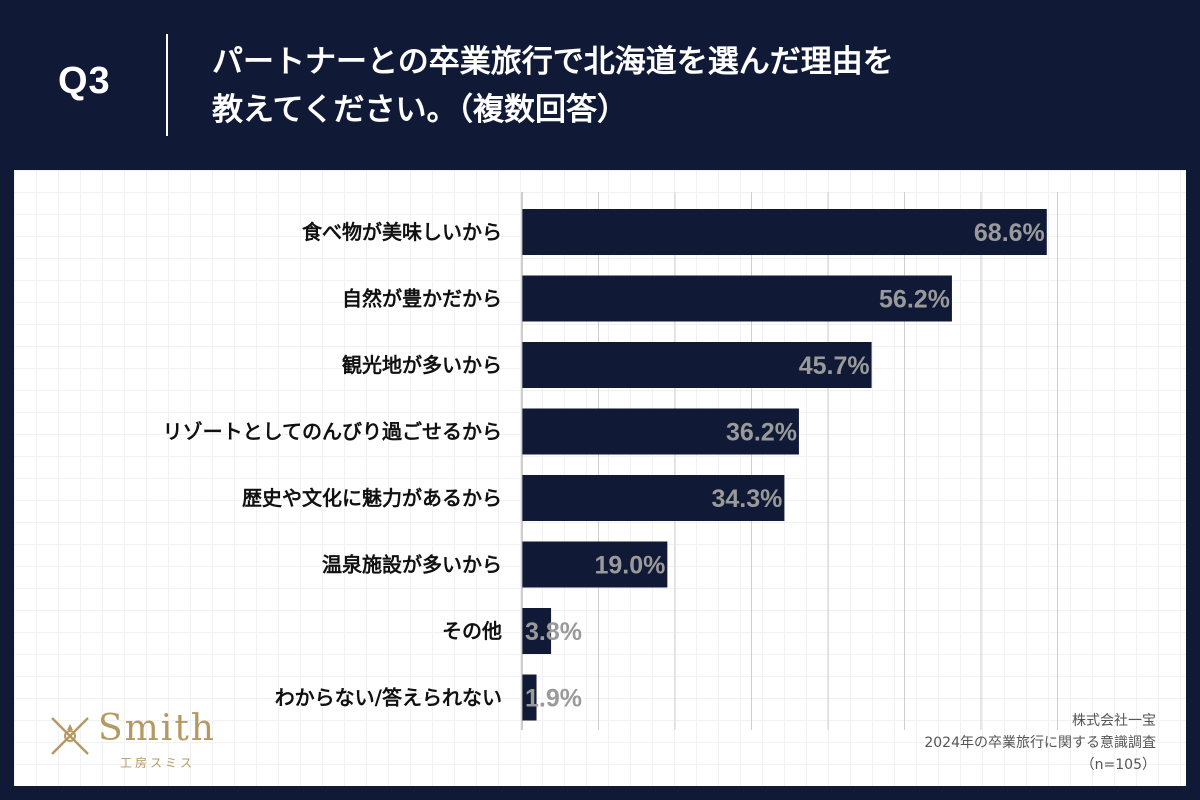  Describe the element at coordinates (553, 62) in the screenshot. I see `question-title-line-1: パートナーとの卒業旅行で北海道を選んだ理由を` at that location.